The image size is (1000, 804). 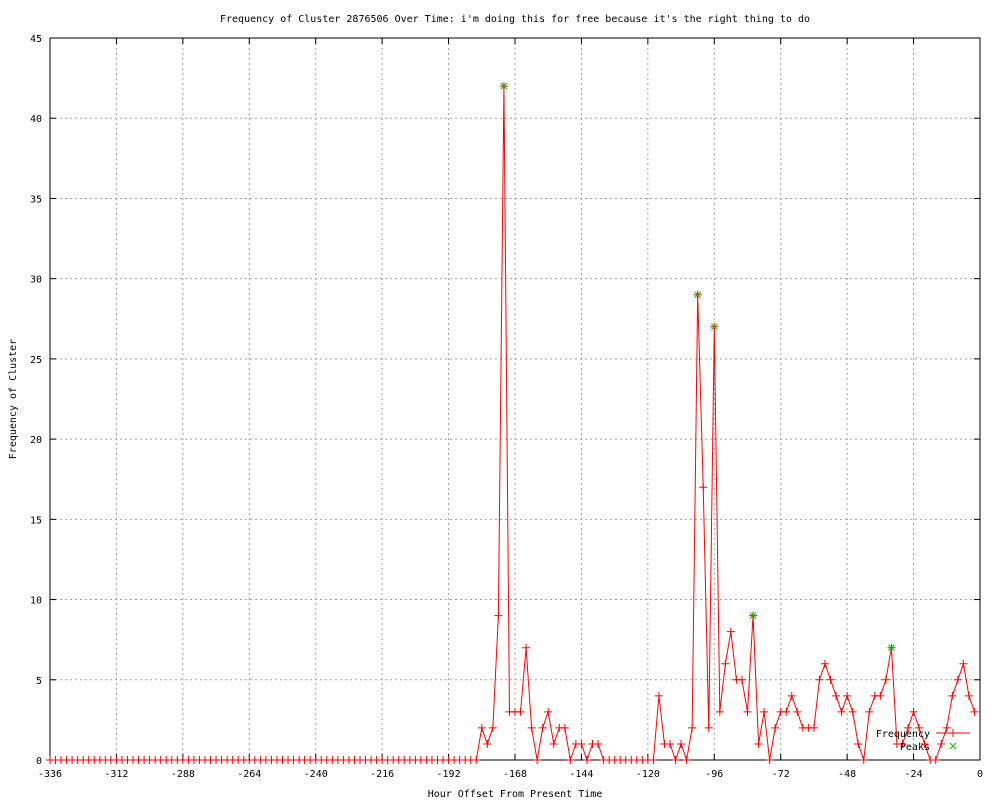 I want to click on x-tick-label: -216, so click(x=382, y=774).